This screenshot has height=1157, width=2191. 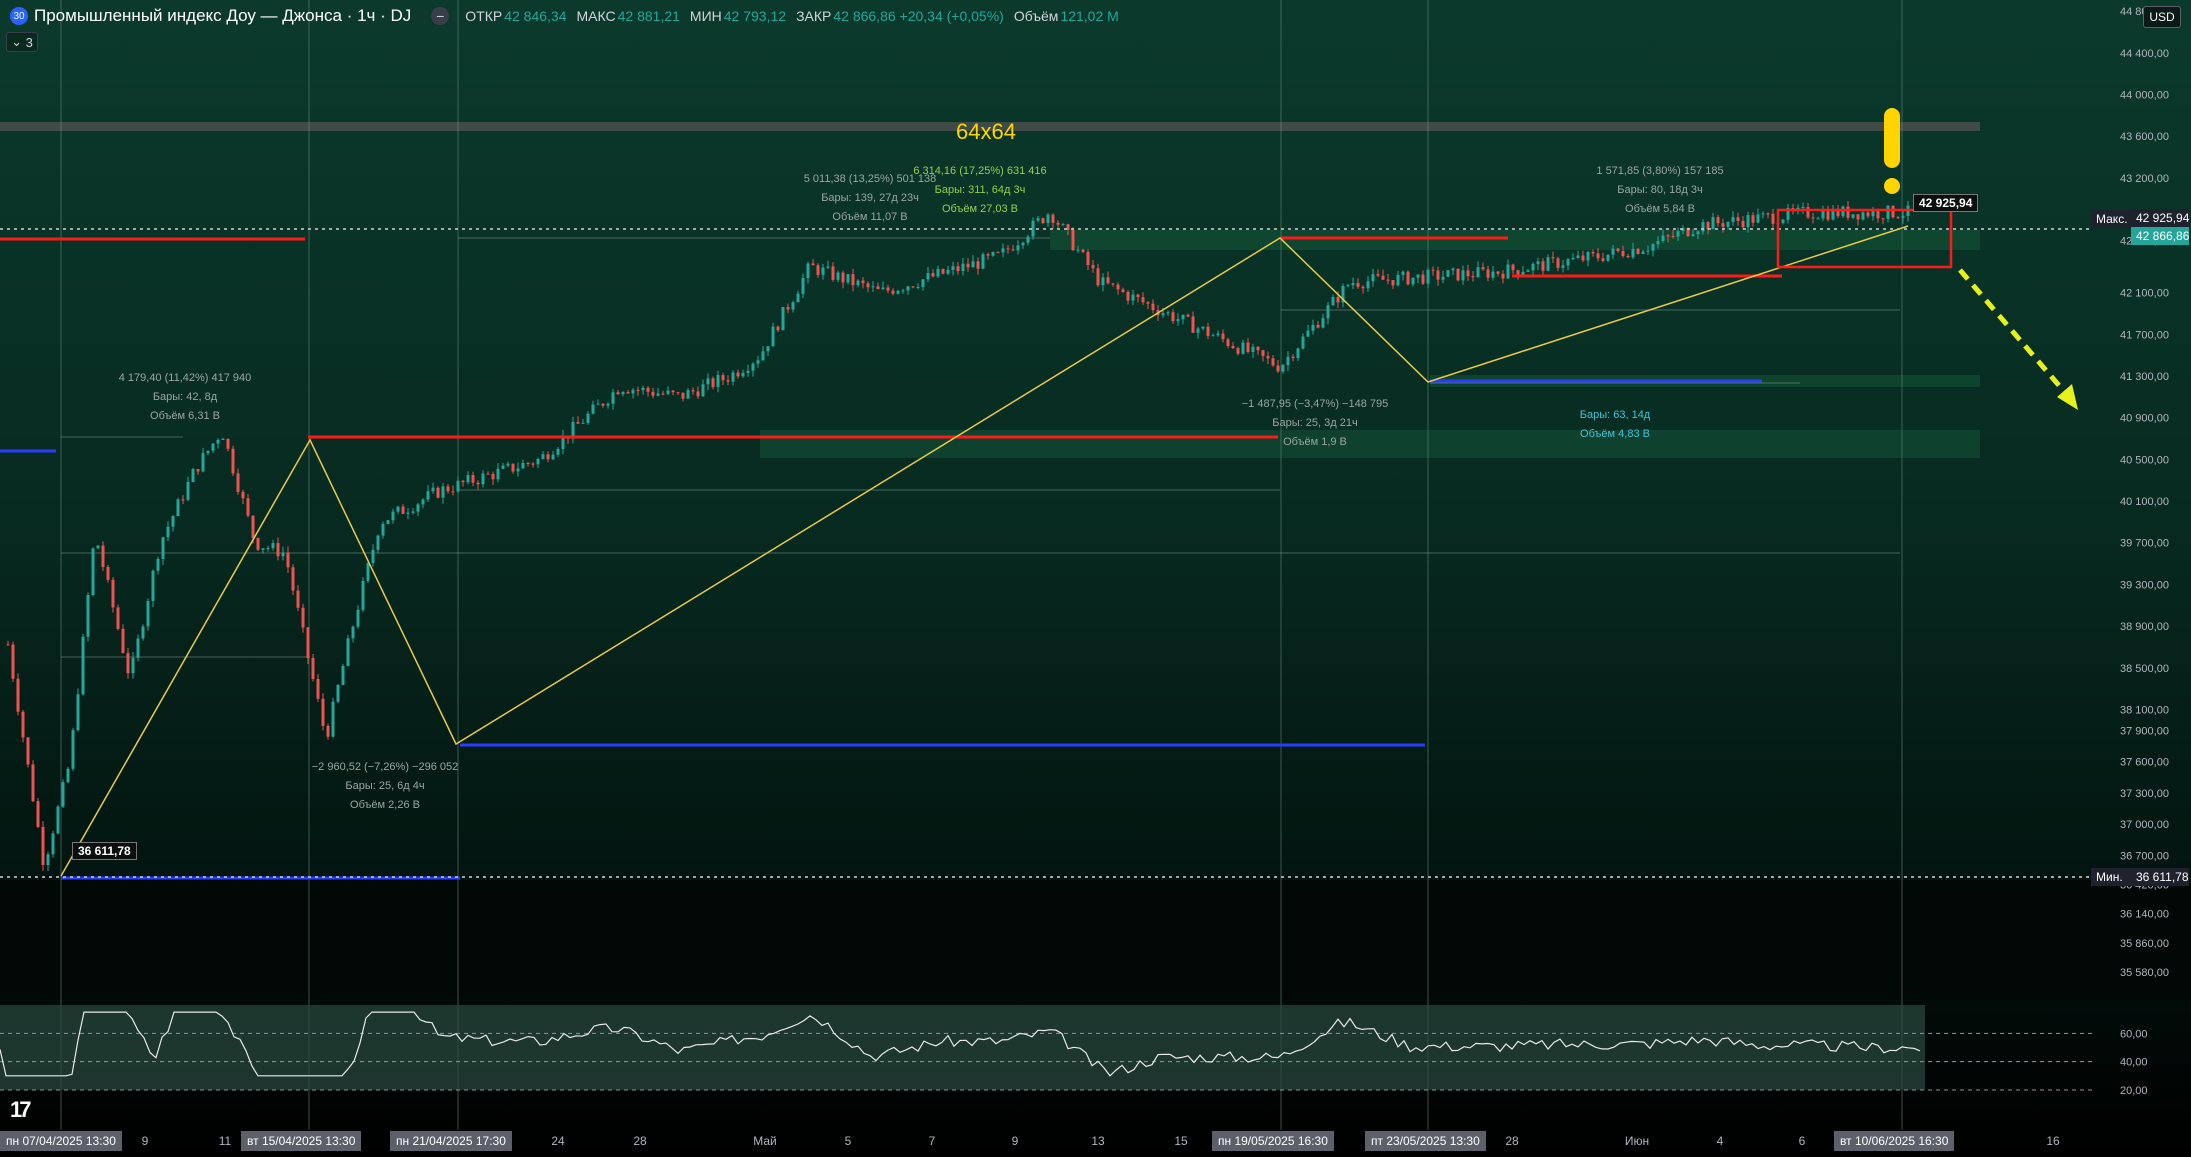 I want to click on annotation-4-line-1: 6 314,16 (17,25%) 631 416, so click(x=979, y=171).